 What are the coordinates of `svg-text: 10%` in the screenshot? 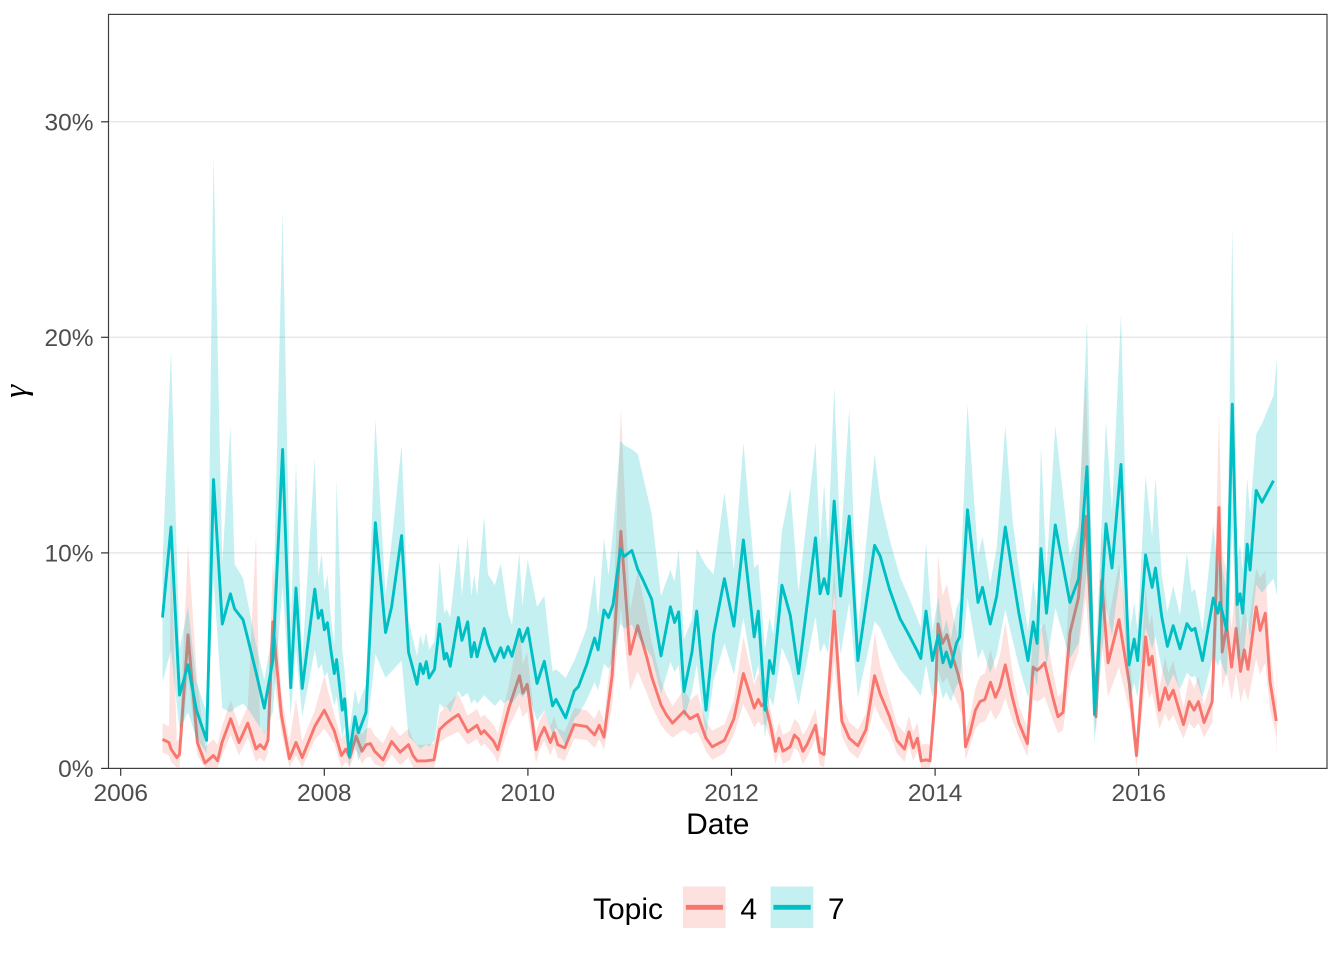 It's located at (68, 554).